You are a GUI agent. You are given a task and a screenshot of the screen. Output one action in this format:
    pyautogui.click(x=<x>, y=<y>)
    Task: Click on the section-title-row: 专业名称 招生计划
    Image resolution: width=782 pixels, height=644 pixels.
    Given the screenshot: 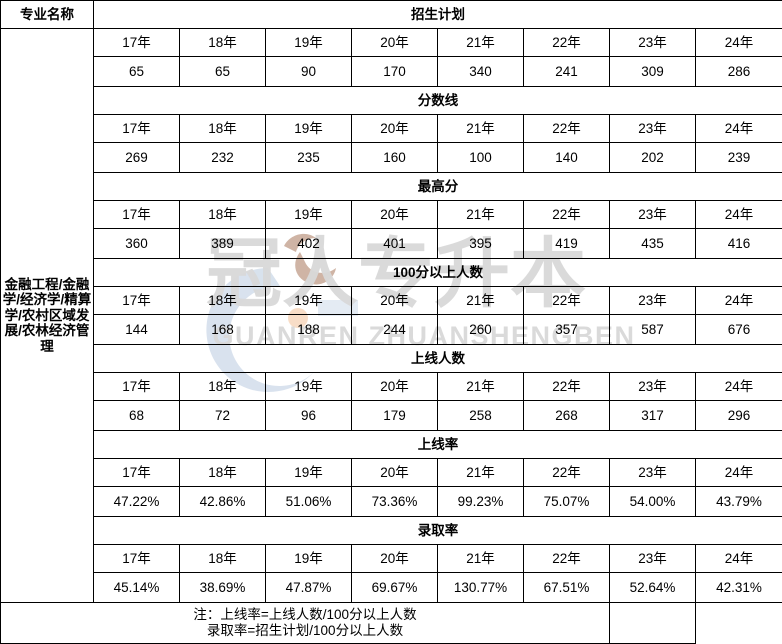 What is the action you would take?
    pyautogui.click(x=391, y=15)
    